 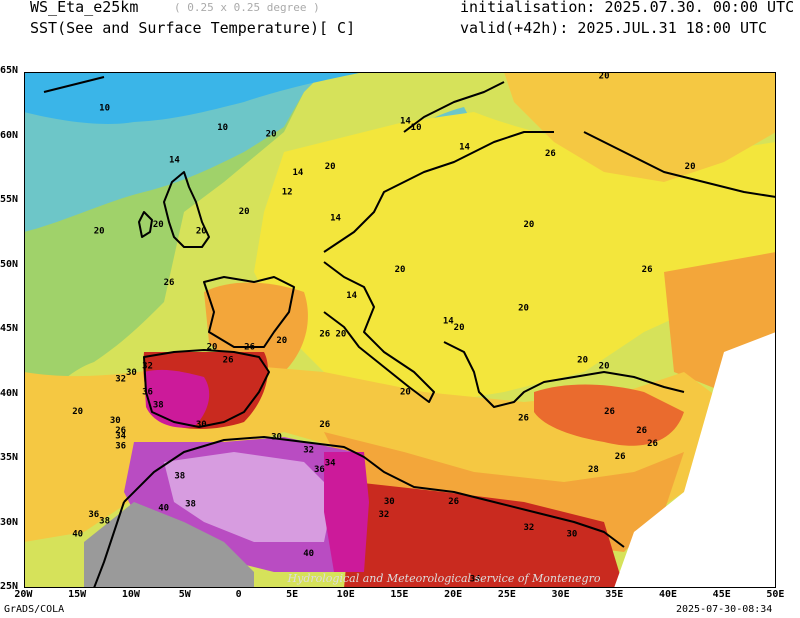 I want to click on latitude-tick: 45N, so click(x=9, y=328).